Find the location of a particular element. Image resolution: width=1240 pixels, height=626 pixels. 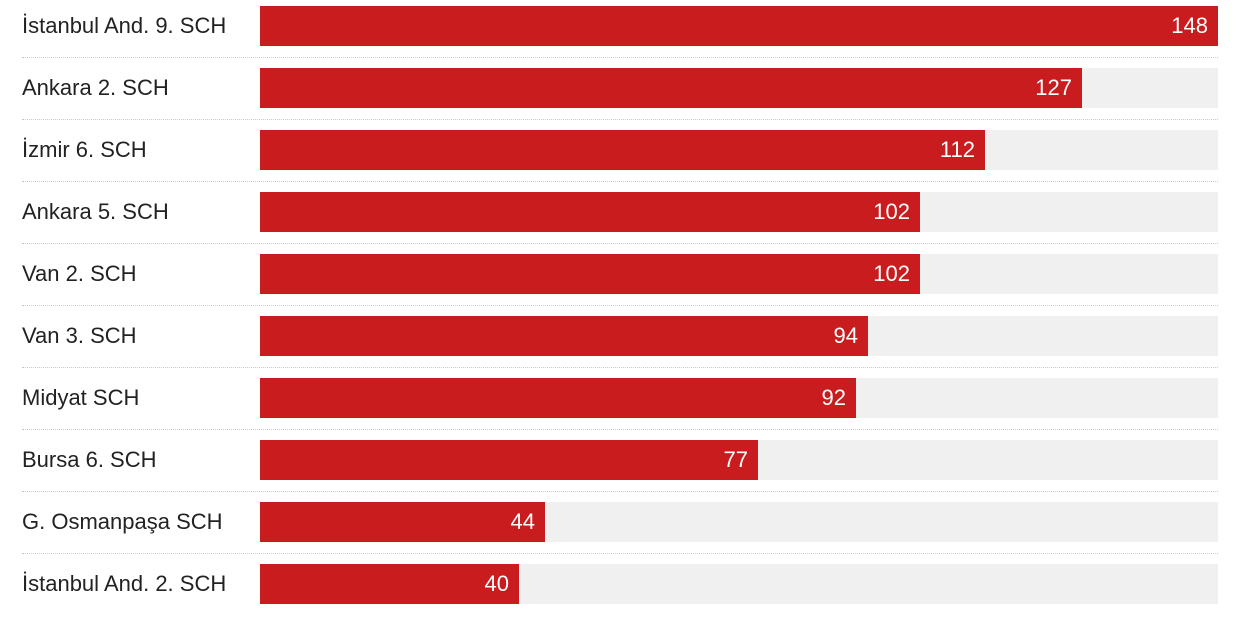

bar: 77 is located at coordinates (509, 460).